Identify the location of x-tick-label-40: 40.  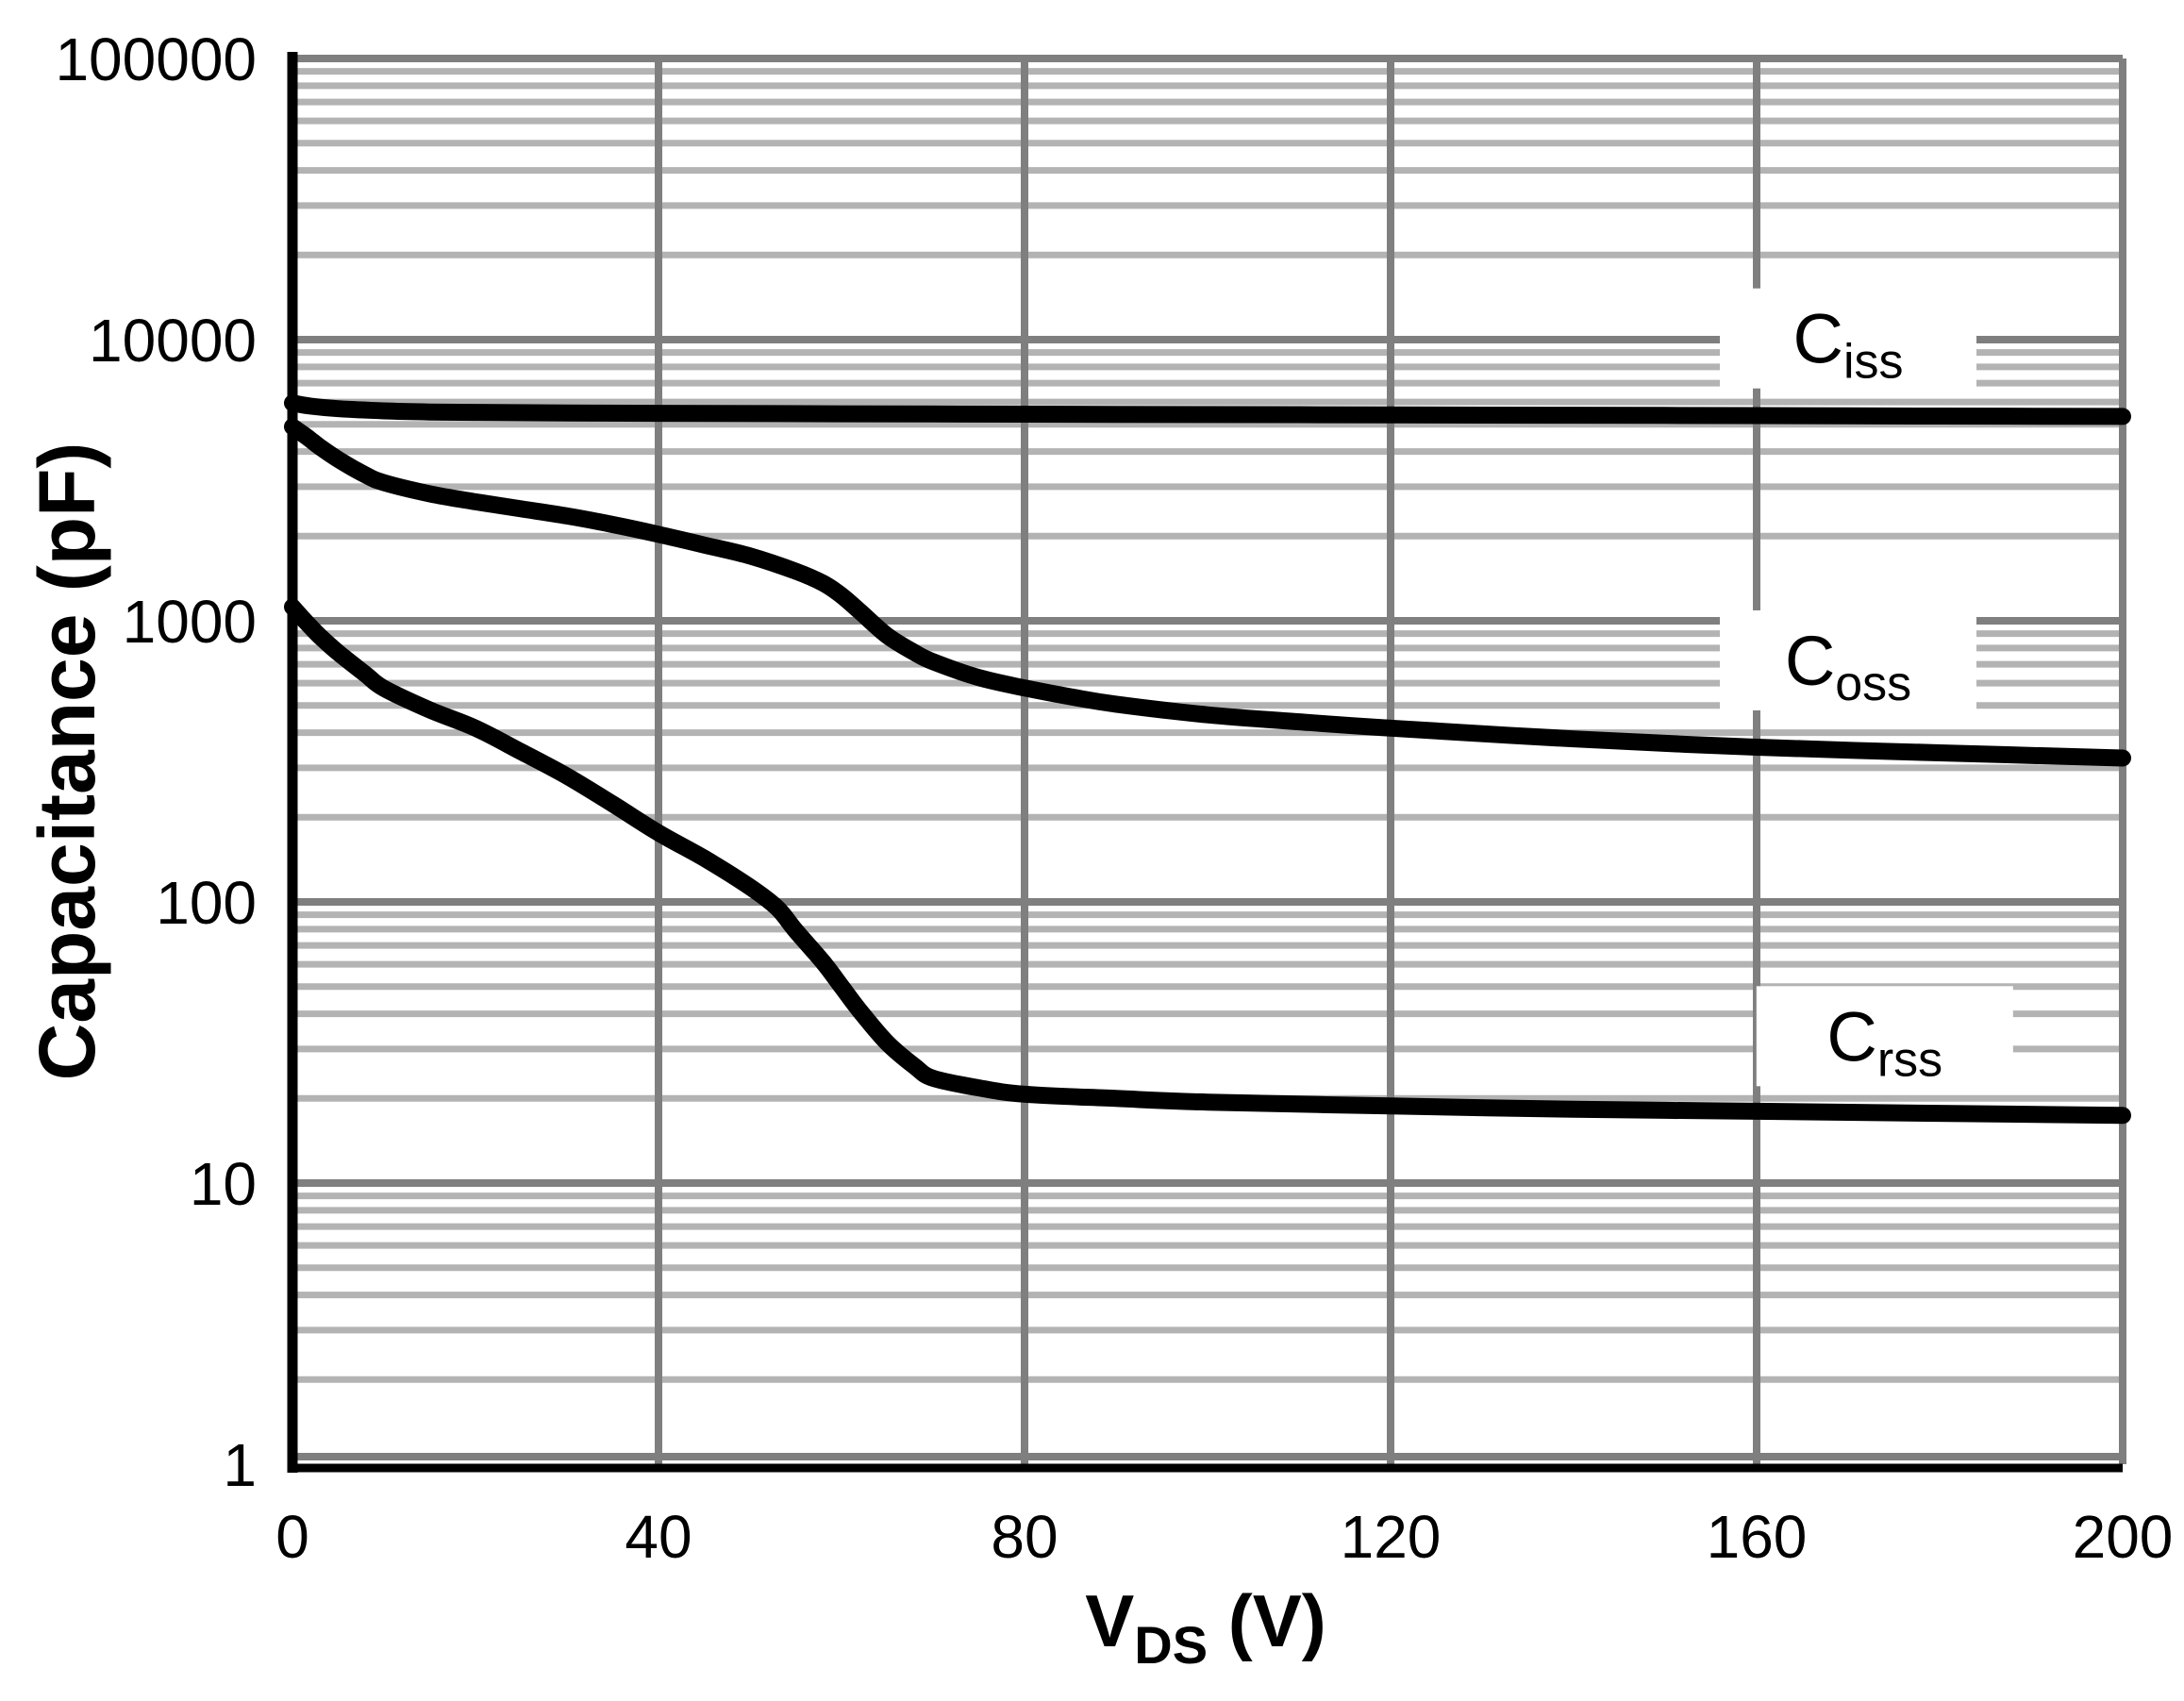
(658, 1537).